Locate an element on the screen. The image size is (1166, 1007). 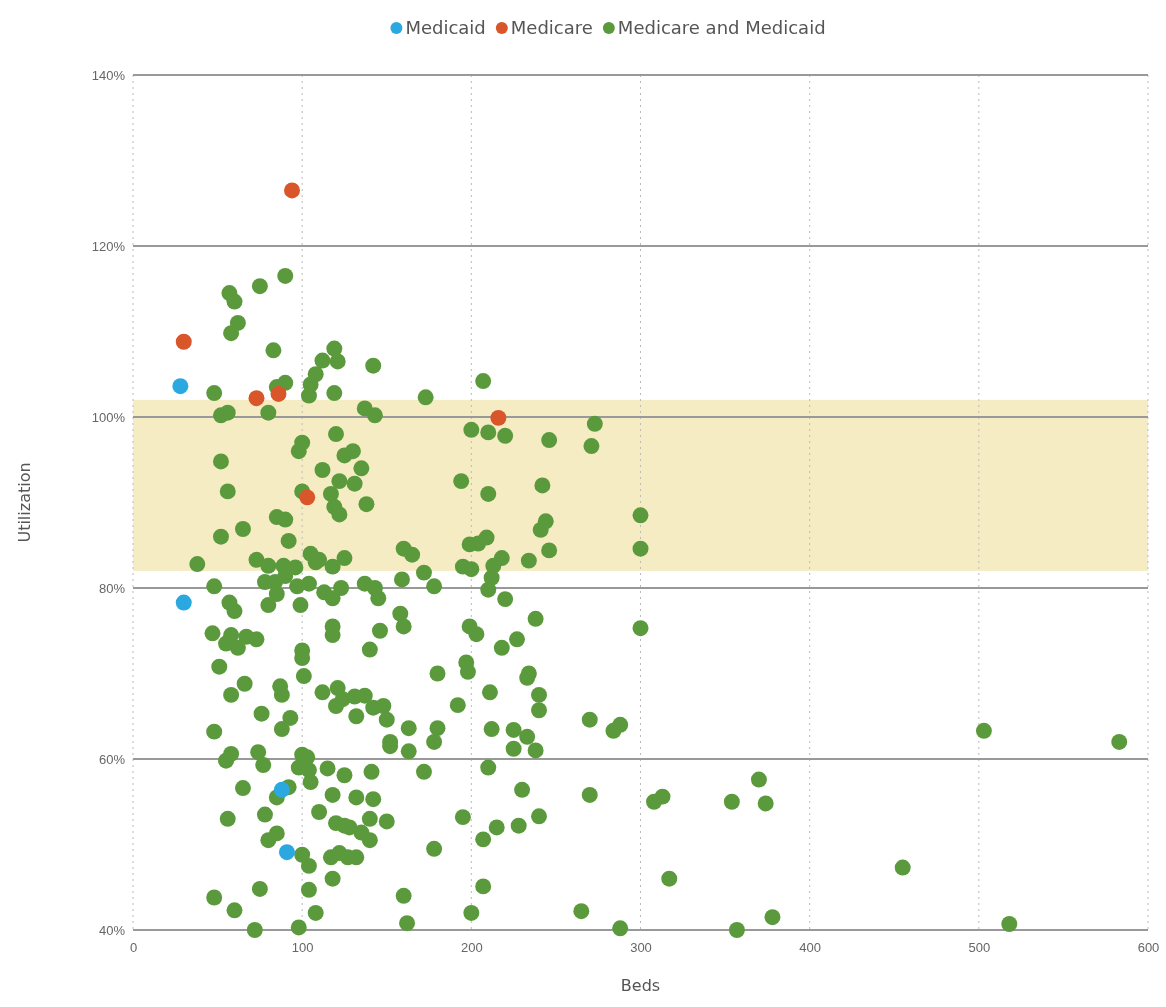
y-axis-title: Utilization is located at coordinates (24, 502).